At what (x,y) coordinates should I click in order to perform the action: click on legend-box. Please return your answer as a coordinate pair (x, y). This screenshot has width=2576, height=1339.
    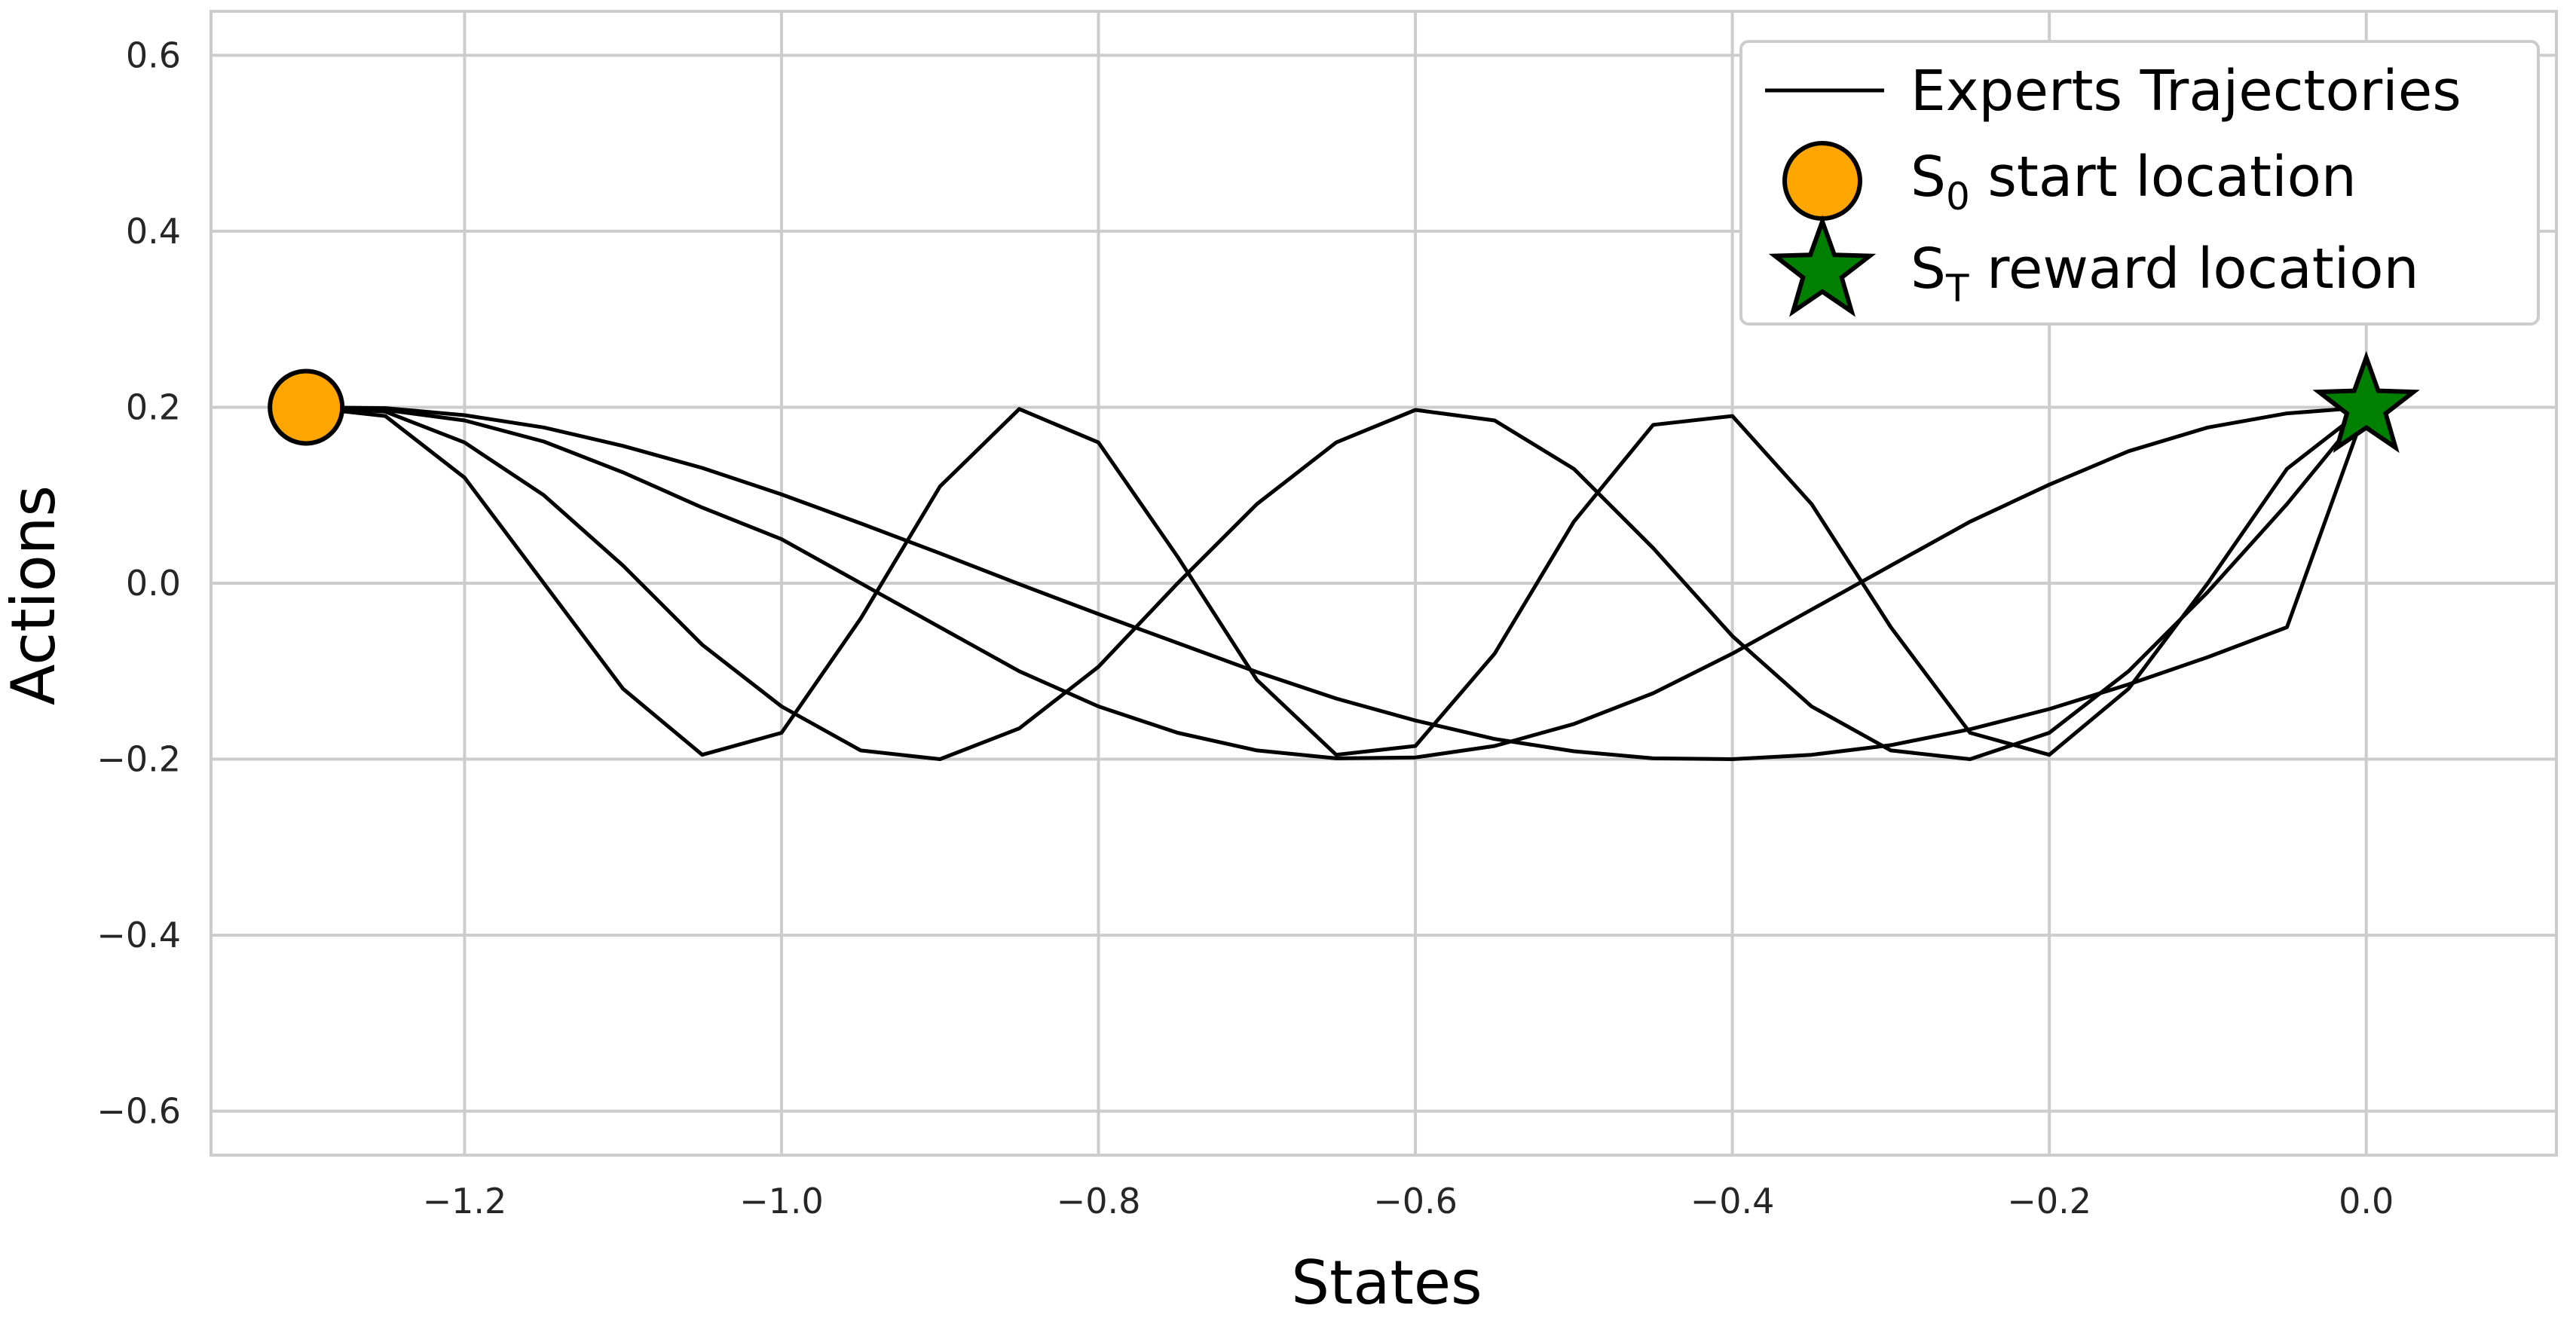
    Looking at the image, I should click on (2139, 183).